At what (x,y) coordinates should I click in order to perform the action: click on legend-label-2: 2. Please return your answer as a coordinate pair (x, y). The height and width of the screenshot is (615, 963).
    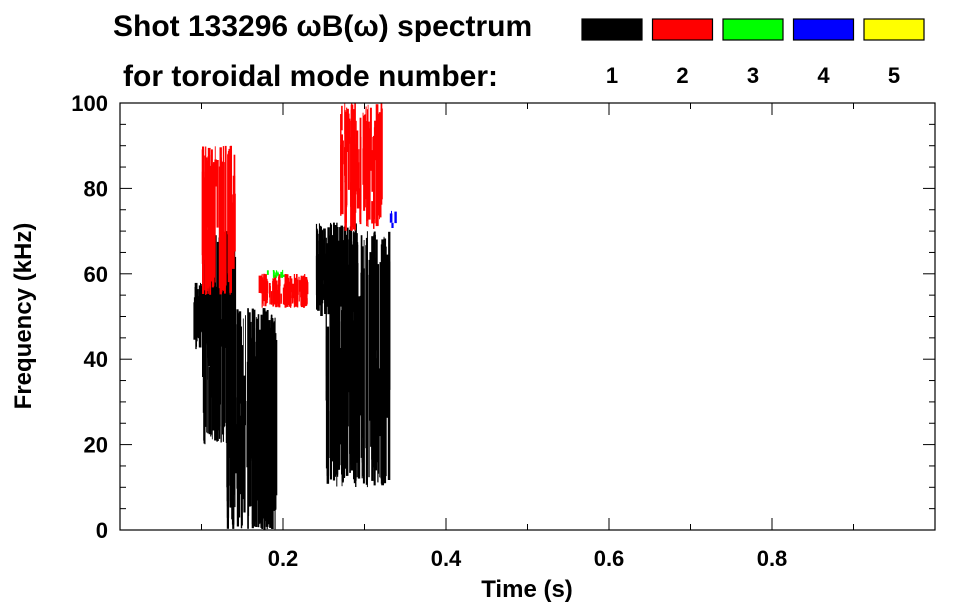
    Looking at the image, I should click on (682, 75).